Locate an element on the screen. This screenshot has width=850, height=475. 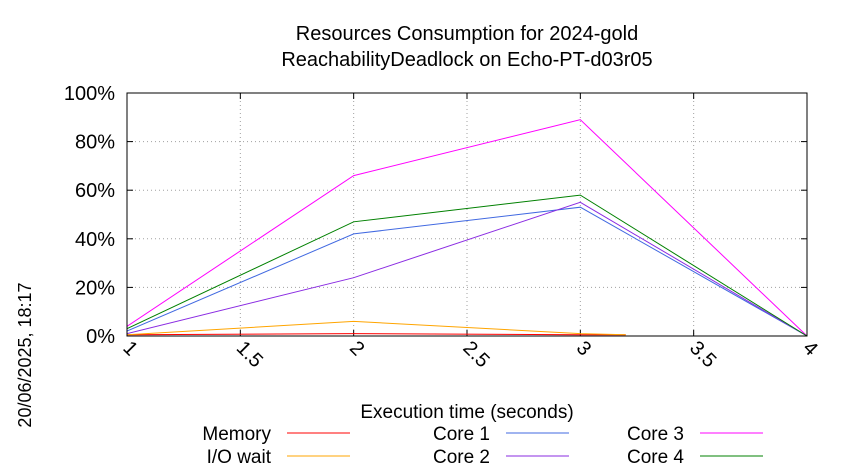
series-line-memory is located at coordinates (376, 334).